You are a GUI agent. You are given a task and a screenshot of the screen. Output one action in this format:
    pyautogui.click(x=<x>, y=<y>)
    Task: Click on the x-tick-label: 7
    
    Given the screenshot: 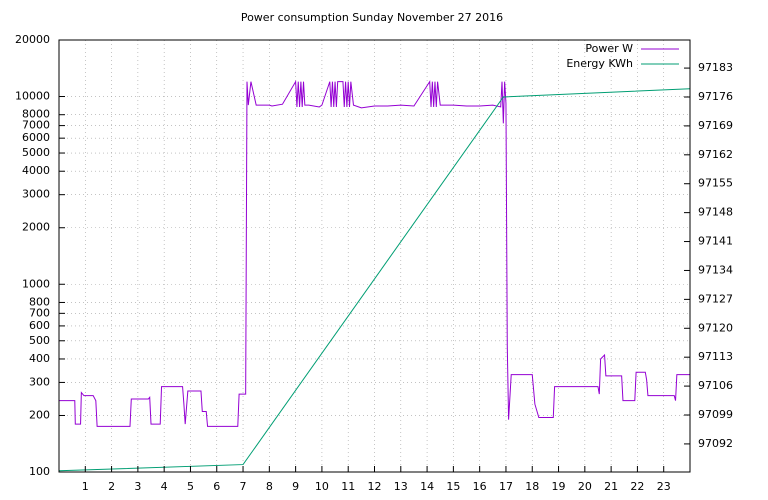 What is the action you would take?
    pyautogui.click(x=243, y=486)
    